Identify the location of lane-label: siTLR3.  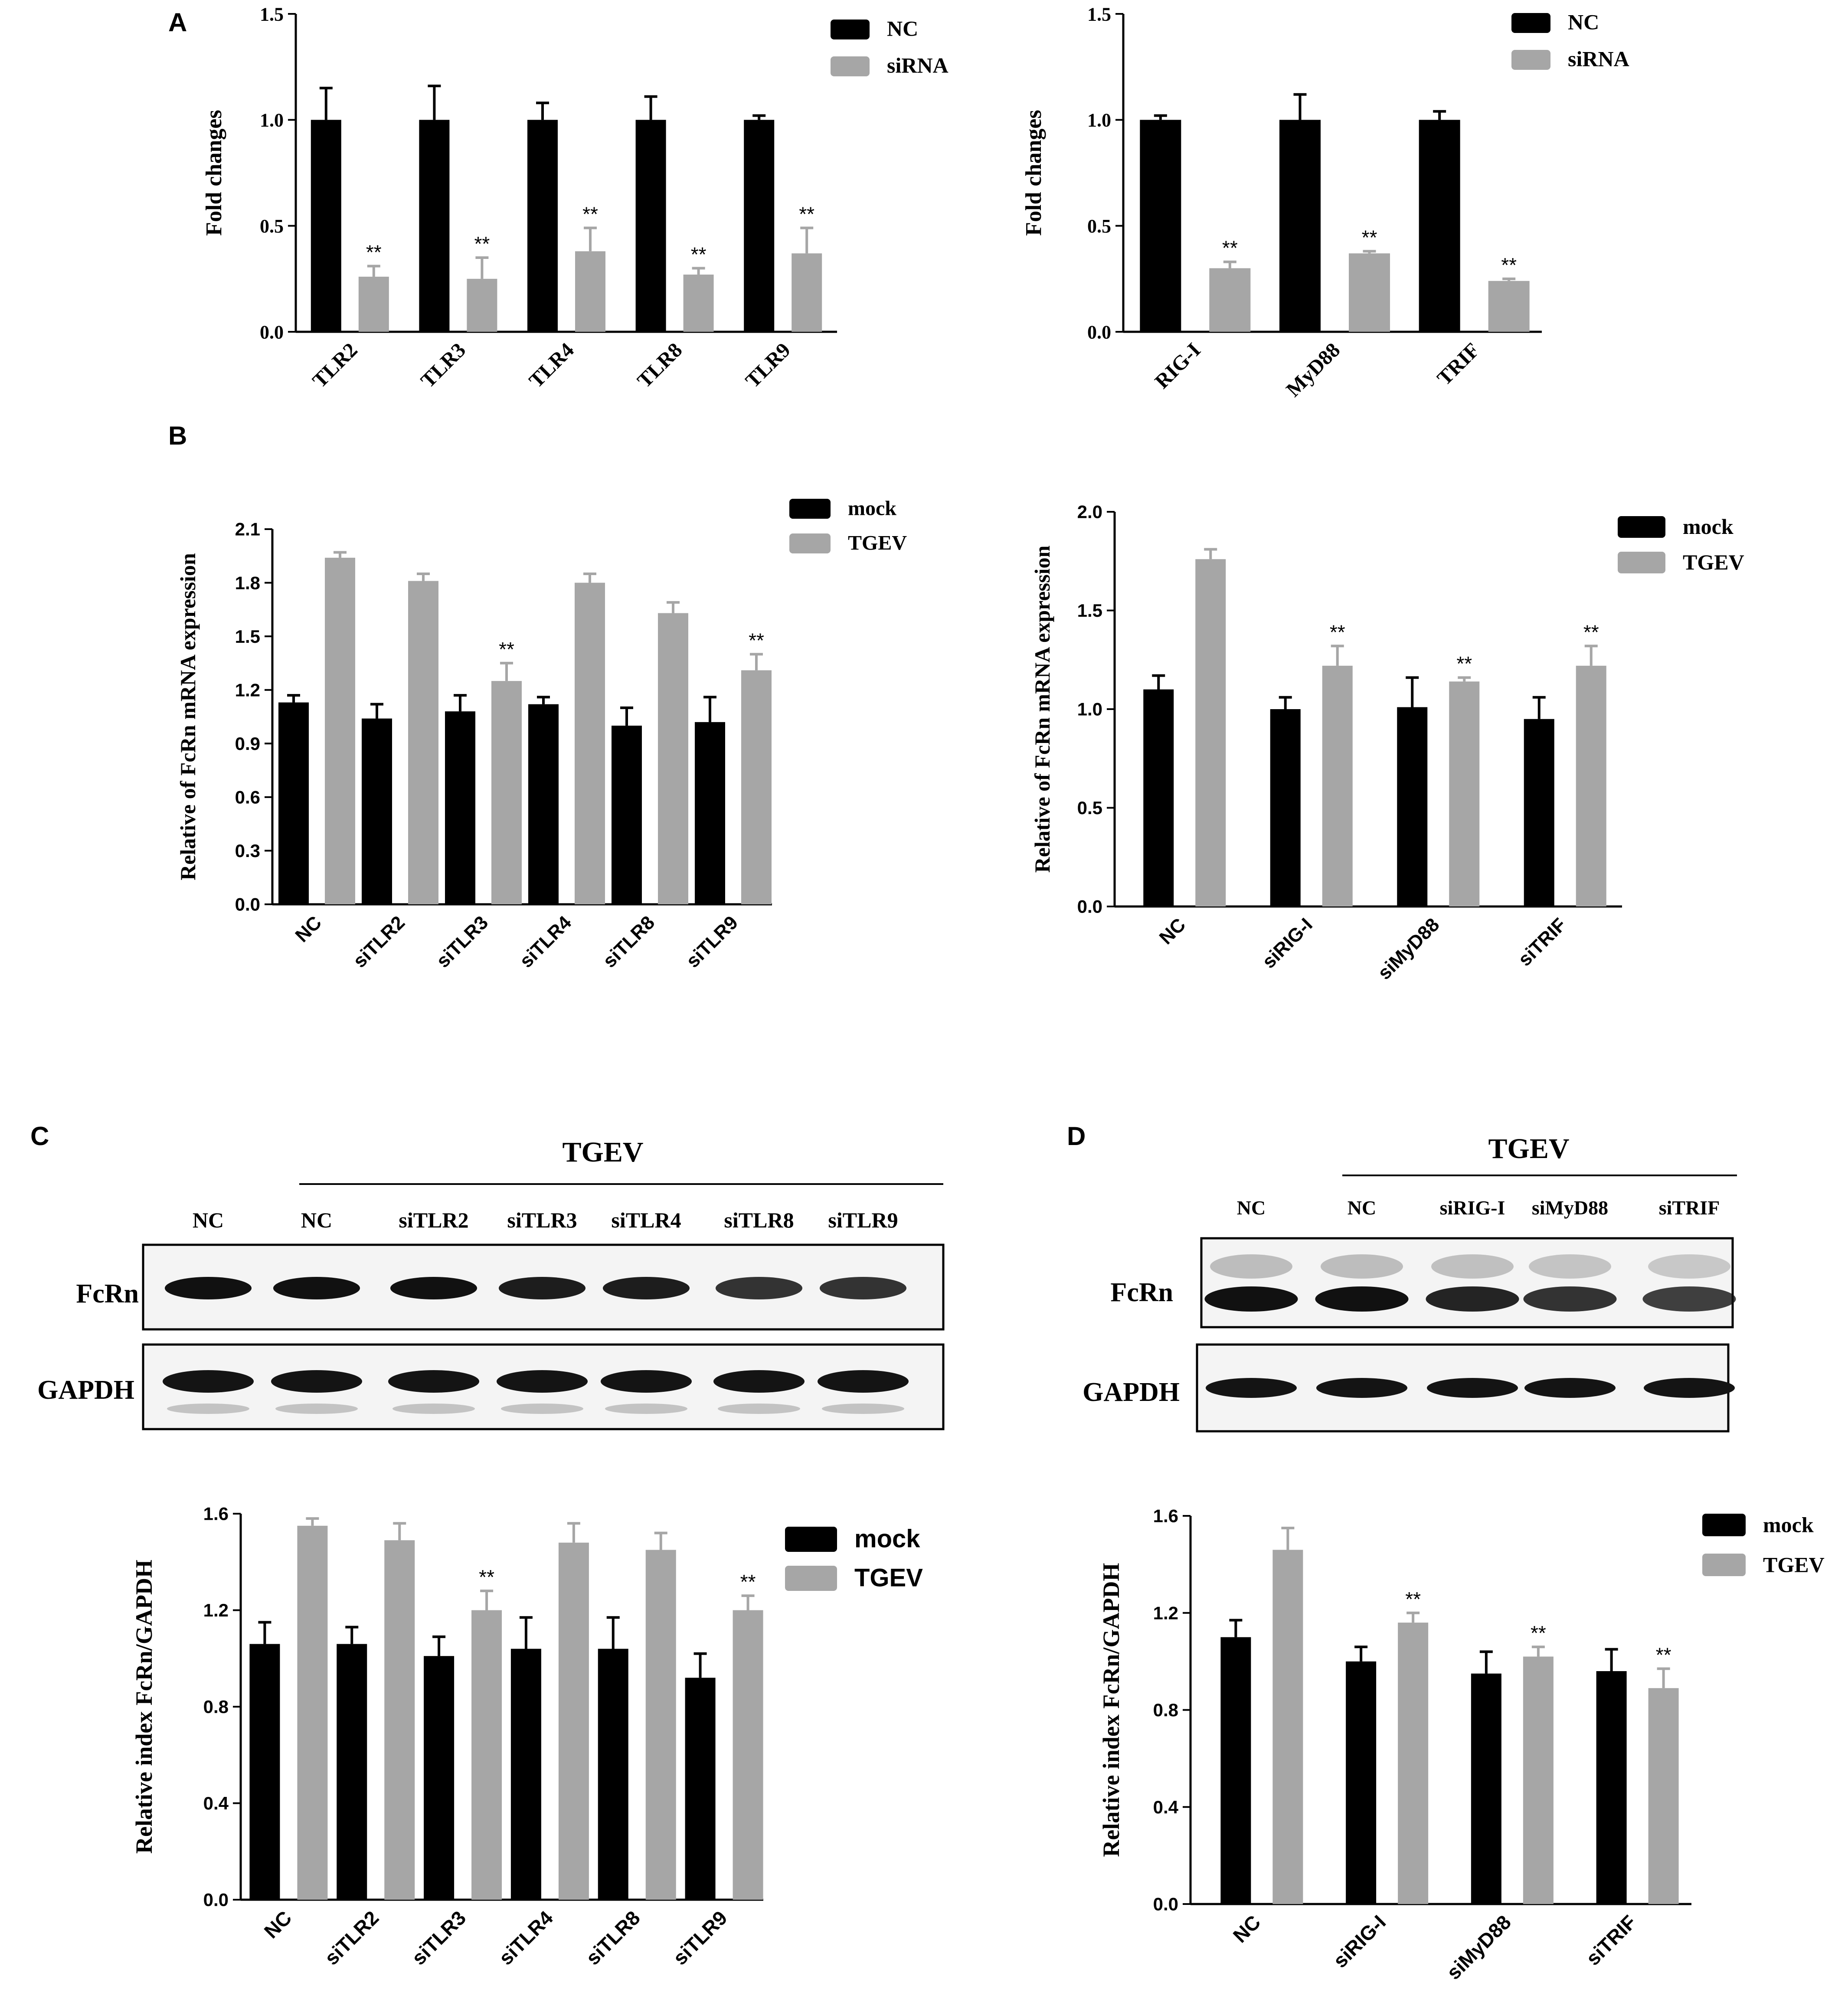
(542, 1220).